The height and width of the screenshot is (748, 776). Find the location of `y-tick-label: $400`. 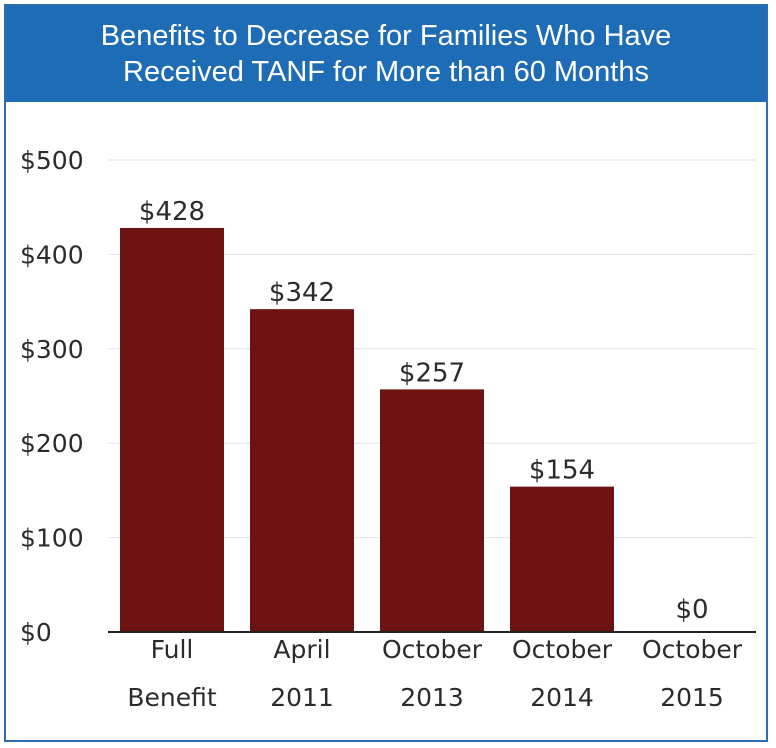

y-tick-label: $400 is located at coordinates (52, 254).